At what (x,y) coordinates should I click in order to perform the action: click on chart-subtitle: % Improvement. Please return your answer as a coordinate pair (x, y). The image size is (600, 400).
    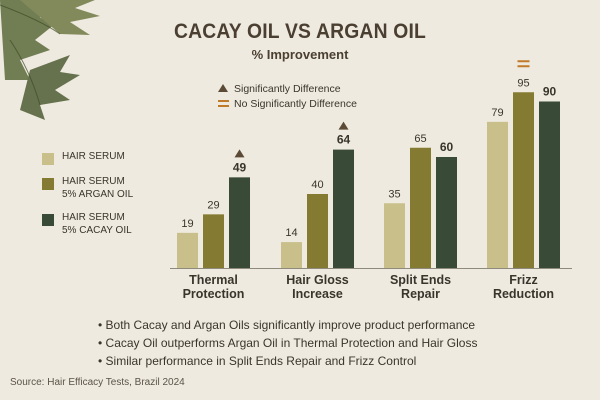
    Looking at the image, I should click on (300, 54).